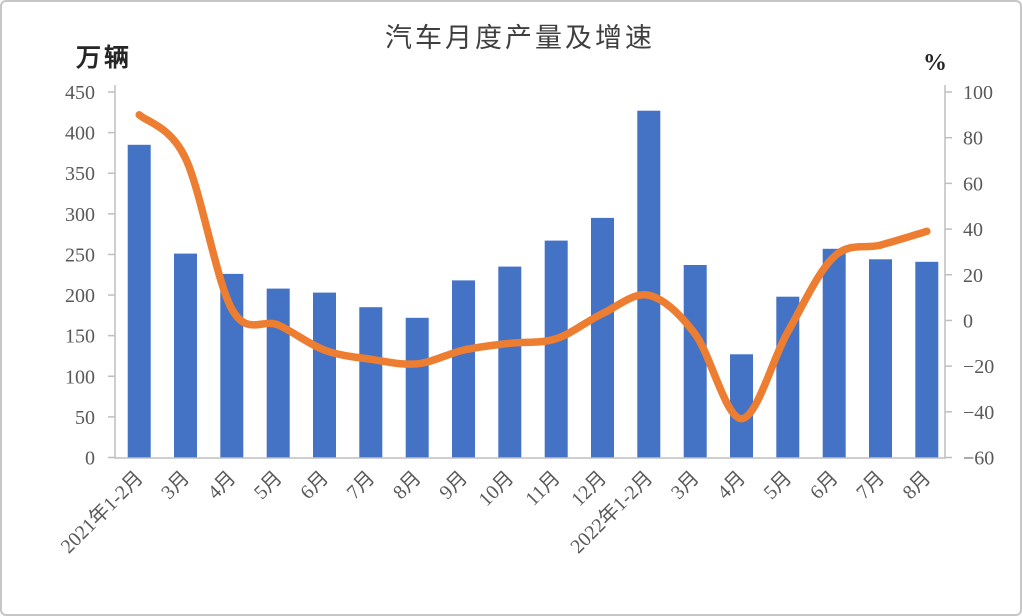 This screenshot has height=616, width=1022. What do you see at coordinates (520, 38) in the screenshot?
I see `chart-title: 汽车月度产量及增速` at bounding box center [520, 38].